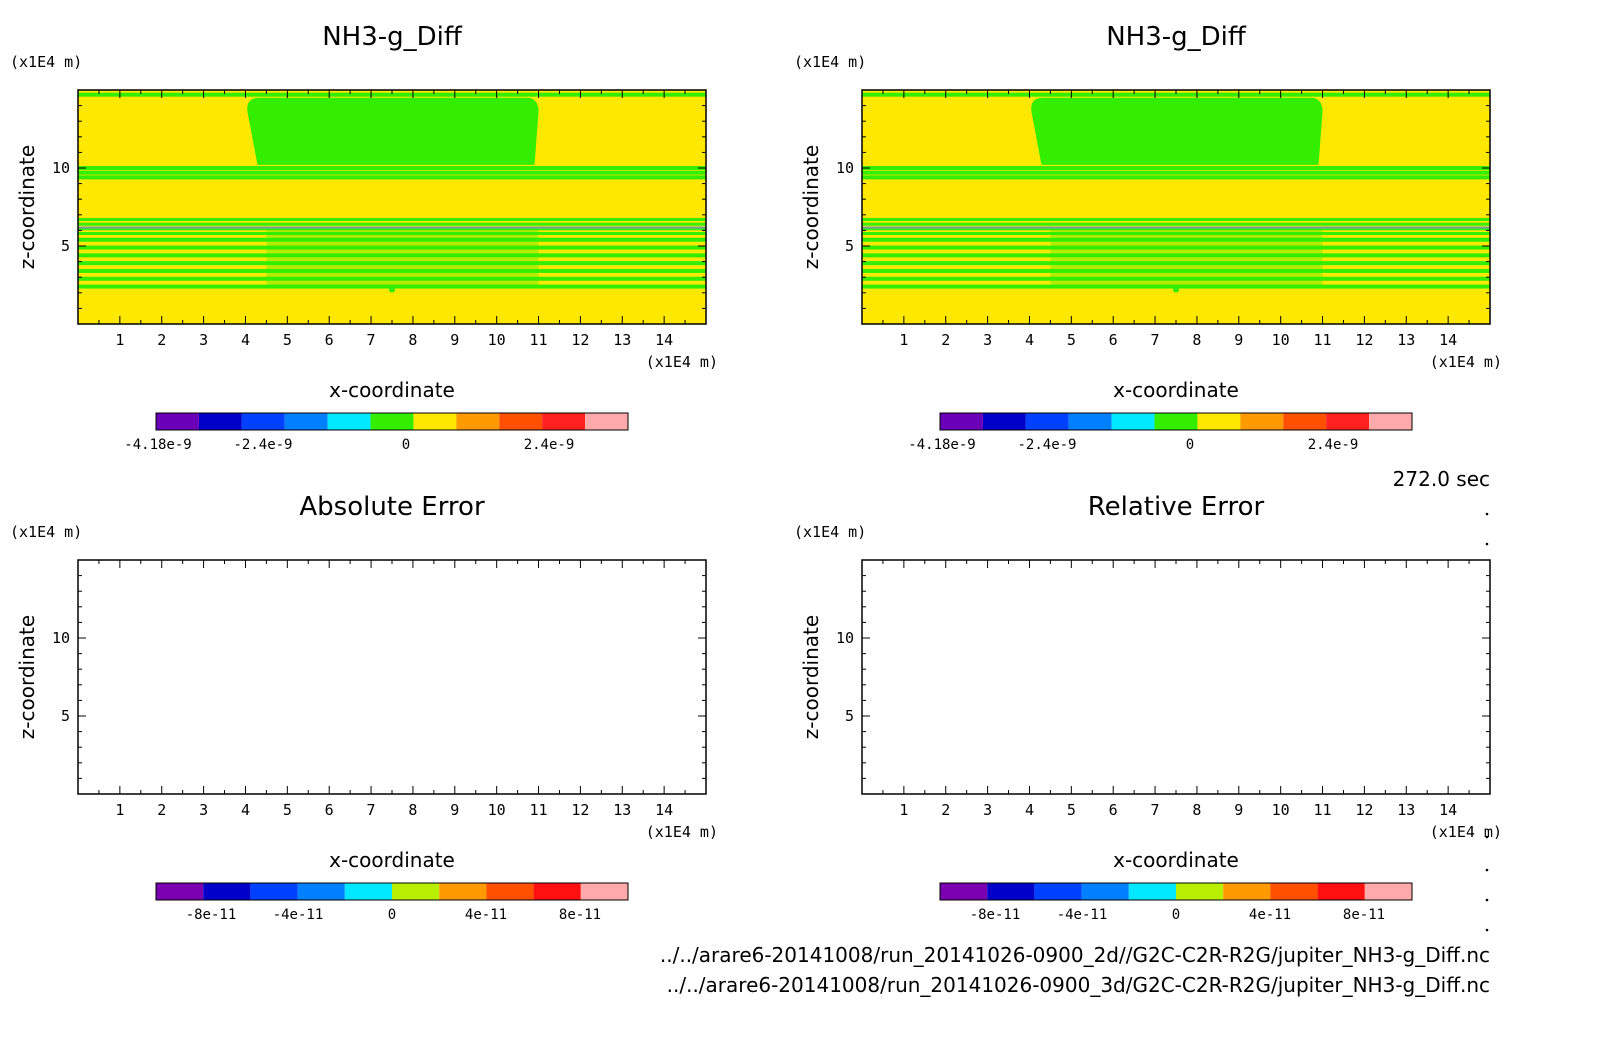  What do you see at coordinates (811, 207) in the screenshot?
I see `y-axis-label: z-coordinate` at bounding box center [811, 207].